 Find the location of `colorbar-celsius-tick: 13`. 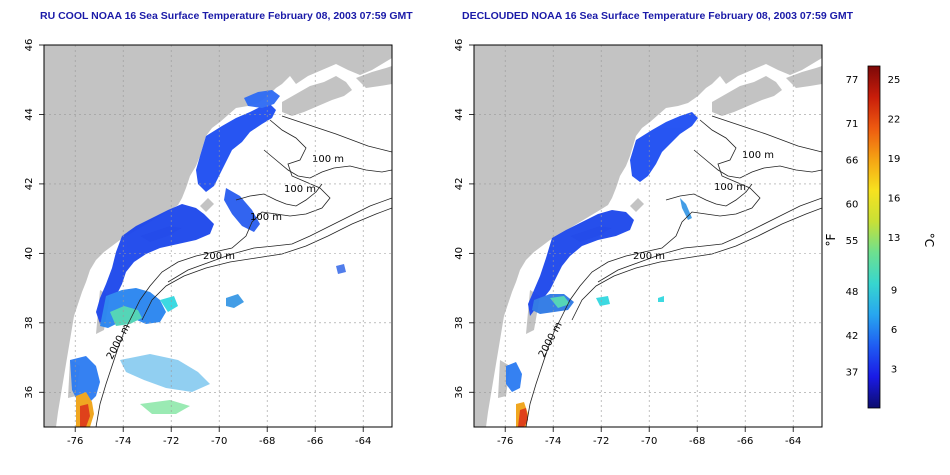

colorbar-celsius-tick: 13 is located at coordinates (894, 238).